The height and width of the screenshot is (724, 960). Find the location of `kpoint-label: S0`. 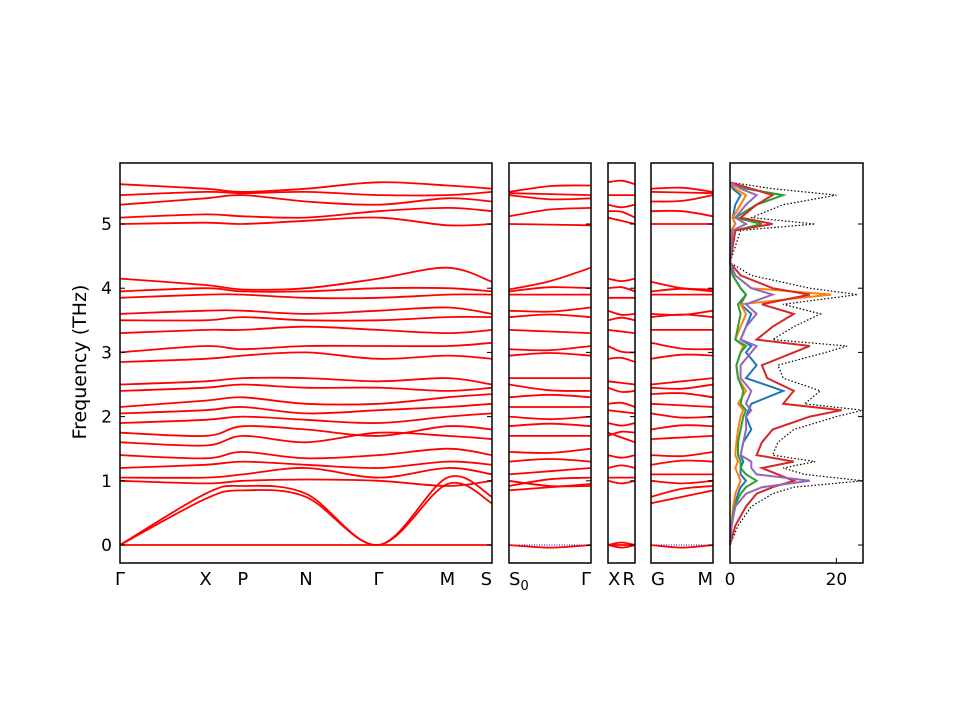

kpoint-label: S0 is located at coordinates (519, 581).